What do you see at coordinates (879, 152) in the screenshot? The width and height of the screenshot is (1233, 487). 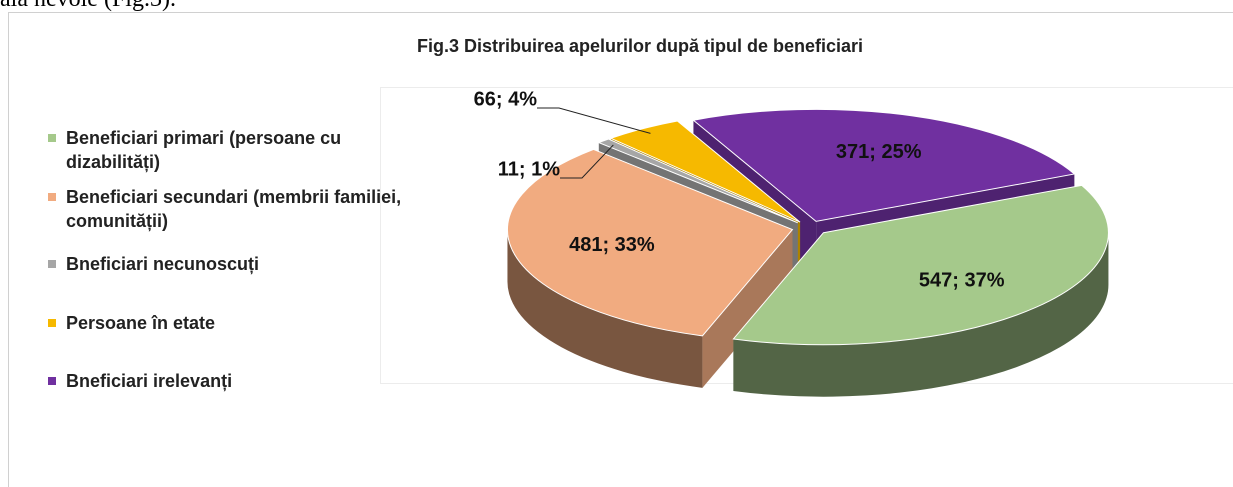 I see `data-label: 371; 25%` at bounding box center [879, 152].